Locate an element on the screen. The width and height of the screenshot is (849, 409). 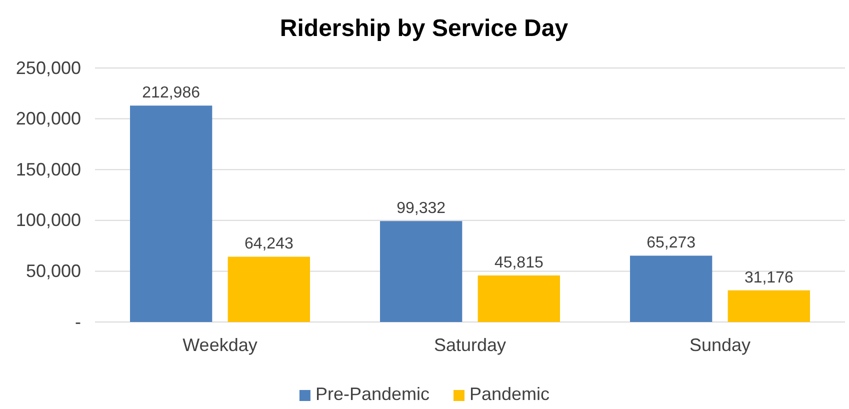
y-tick-label: 200,000 is located at coordinates (48, 118).